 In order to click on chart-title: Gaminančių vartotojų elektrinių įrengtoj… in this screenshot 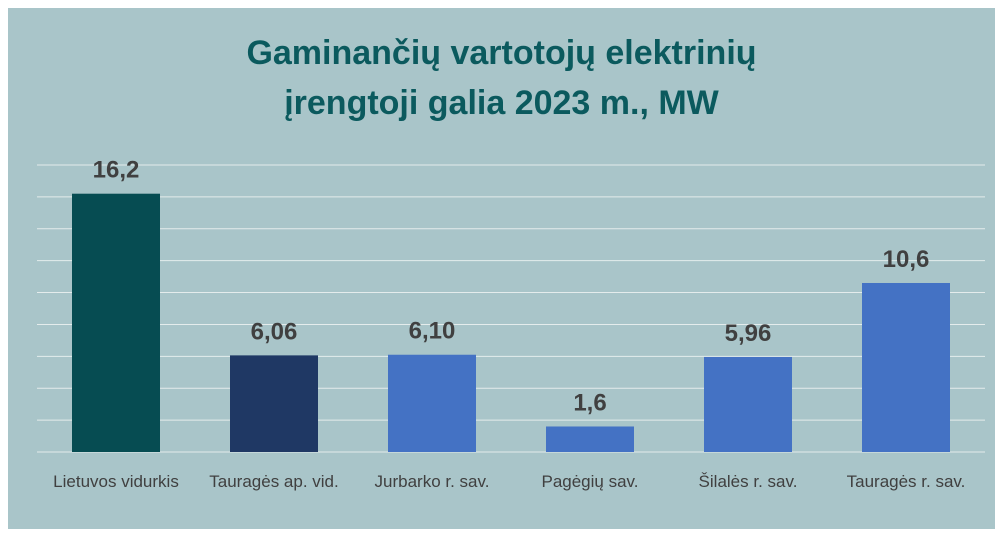, I will do `click(501, 78)`.